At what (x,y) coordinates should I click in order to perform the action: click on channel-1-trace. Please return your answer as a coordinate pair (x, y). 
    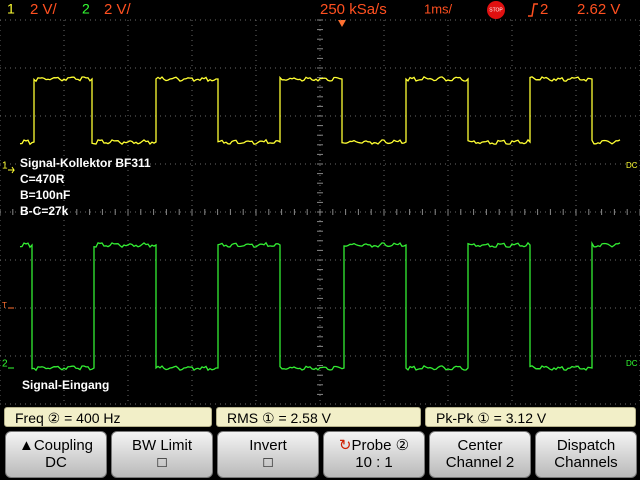
    Looking at the image, I should click on (320, 110).